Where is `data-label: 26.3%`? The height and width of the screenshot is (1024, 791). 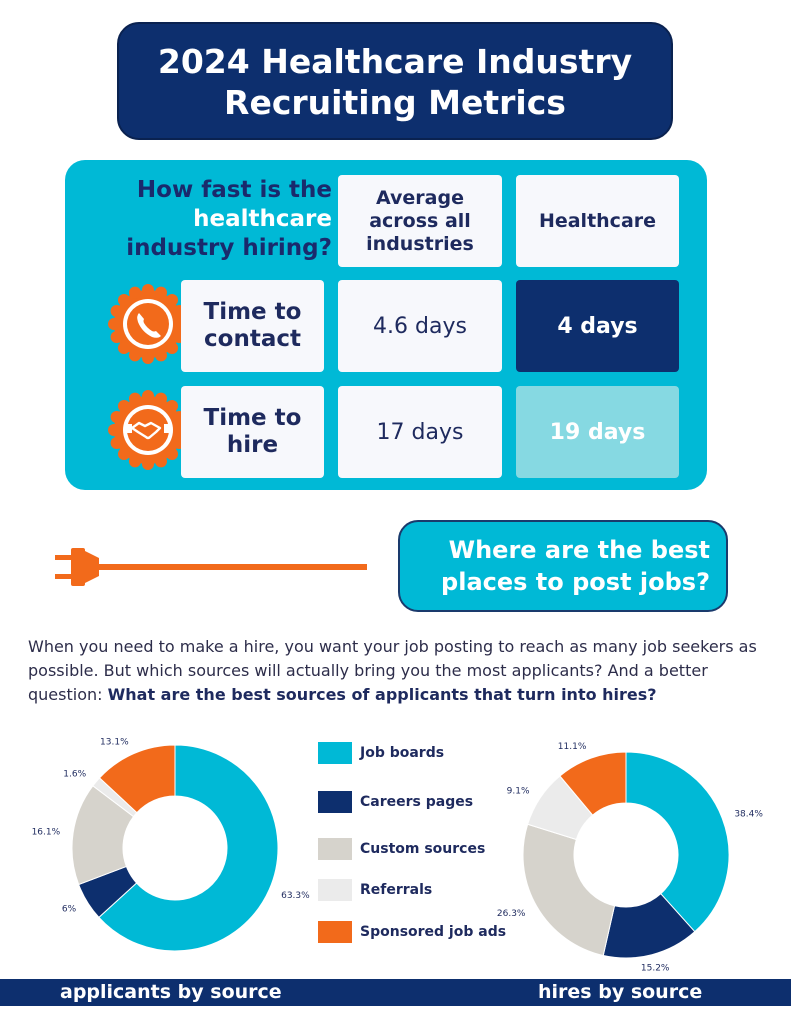 data-label: 26.3% is located at coordinates (511, 914).